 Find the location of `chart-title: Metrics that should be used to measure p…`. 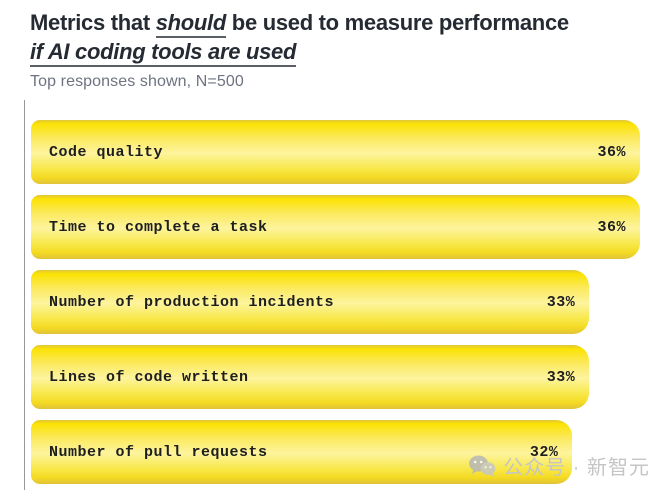

chart-title: Metrics that should be used to measure p… is located at coordinates (337, 37).